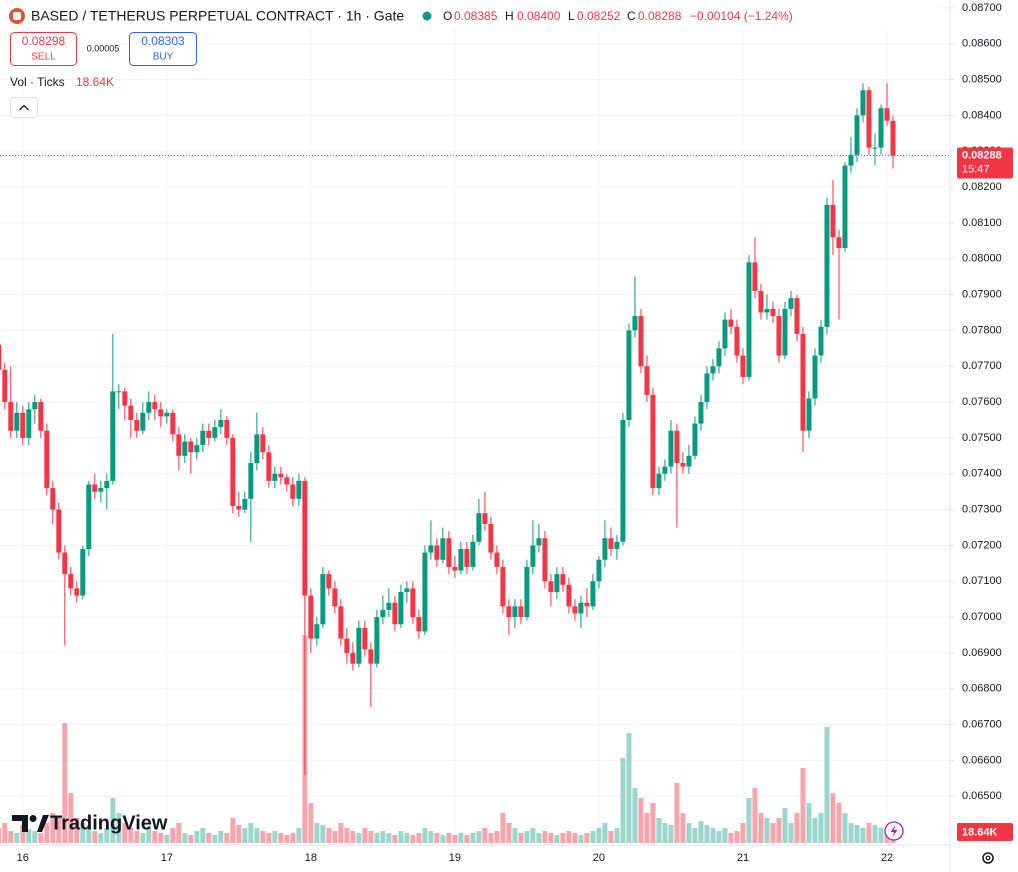 The width and height of the screenshot is (1018, 872). I want to click on last-price-label: 0.08288, so click(982, 155).